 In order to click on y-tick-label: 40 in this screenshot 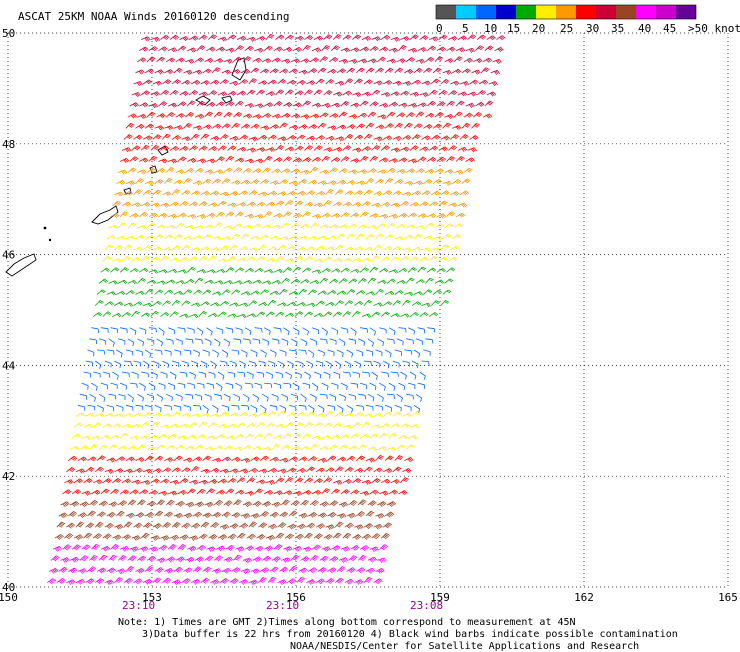, I will do `click(8, 587)`.